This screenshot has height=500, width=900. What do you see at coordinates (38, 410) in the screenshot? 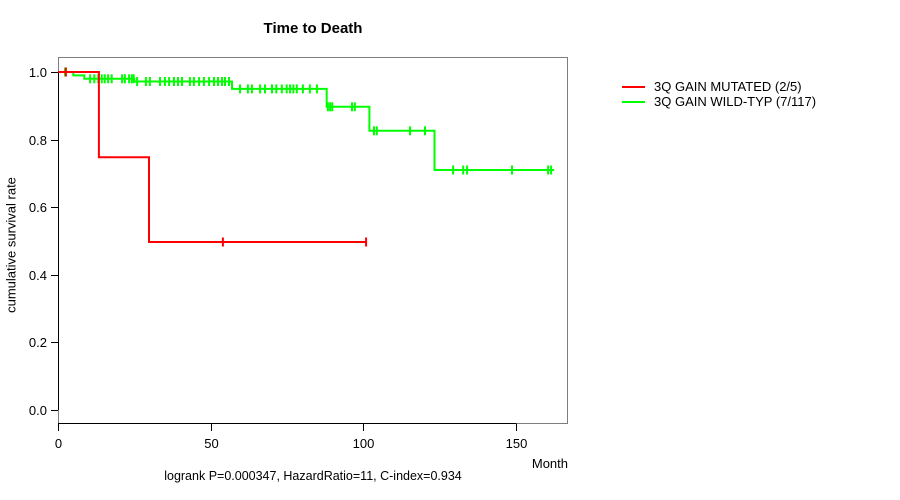
I see `y-tick-label: 0.0` at bounding box center [38, 410].